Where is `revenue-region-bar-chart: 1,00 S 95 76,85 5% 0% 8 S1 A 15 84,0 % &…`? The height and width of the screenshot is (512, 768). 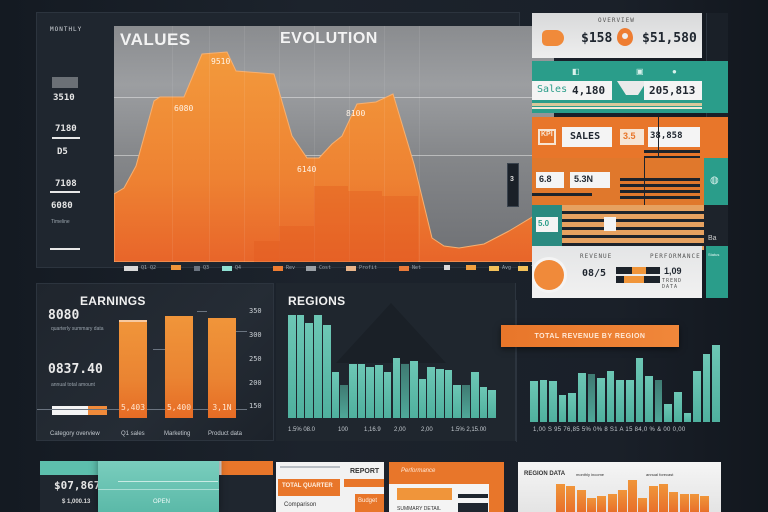 revenue-region-bar-chart: 1,00 S 95 76,85 5% 0% 8 S1 A 15 84,0 % &… is located at coordinates (622, 371).